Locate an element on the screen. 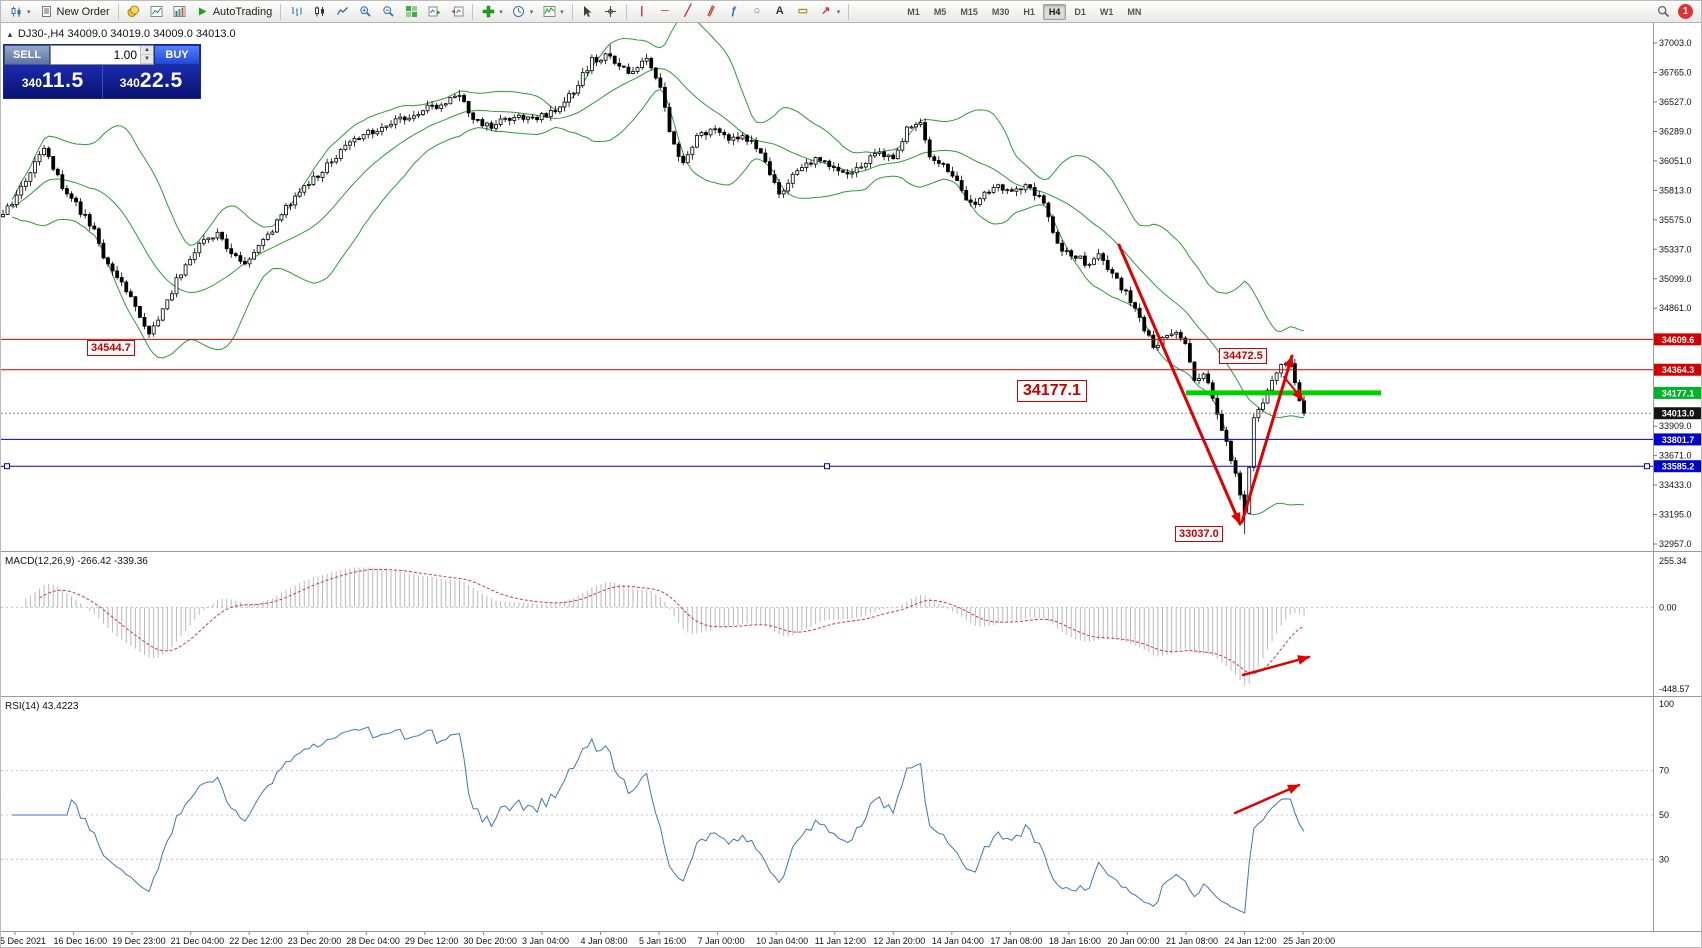 Image resolution: width=1702 pixels, height=948 pixels. volume-decrease-button: ▼ is located at coordinates (147, 59).